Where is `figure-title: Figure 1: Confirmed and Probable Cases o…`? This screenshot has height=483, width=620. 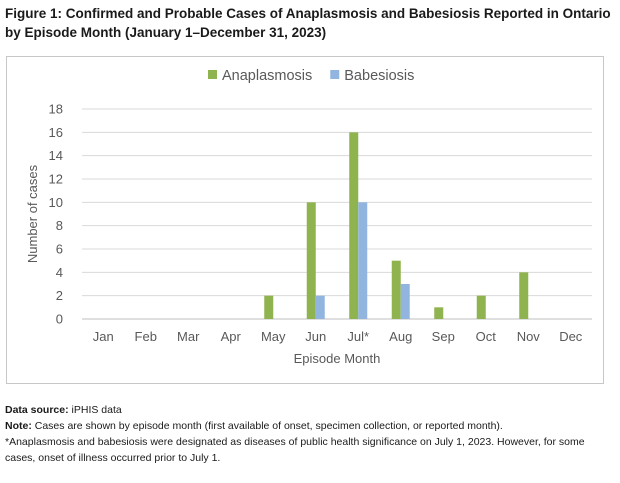
figure-title: Figure 1: Confirmed and Probable Cases o… is located at coordinates (308, 23).